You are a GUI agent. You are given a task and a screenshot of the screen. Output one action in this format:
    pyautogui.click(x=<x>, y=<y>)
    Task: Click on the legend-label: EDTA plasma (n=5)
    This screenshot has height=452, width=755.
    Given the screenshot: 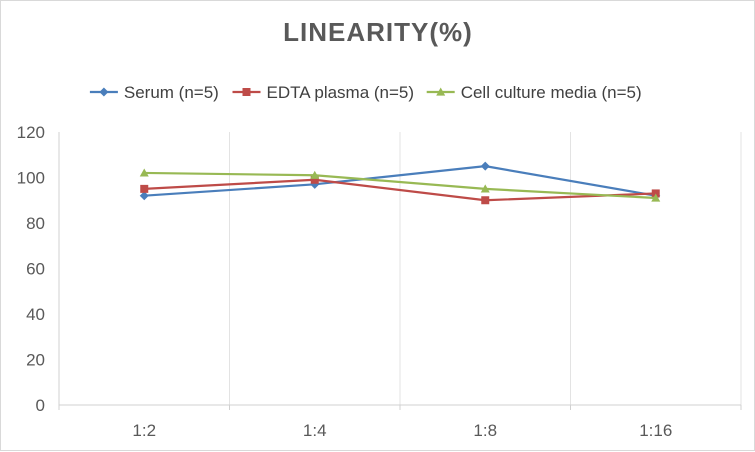 What is the action you would take?
    pyautogui.click(x=341, y=92)
    